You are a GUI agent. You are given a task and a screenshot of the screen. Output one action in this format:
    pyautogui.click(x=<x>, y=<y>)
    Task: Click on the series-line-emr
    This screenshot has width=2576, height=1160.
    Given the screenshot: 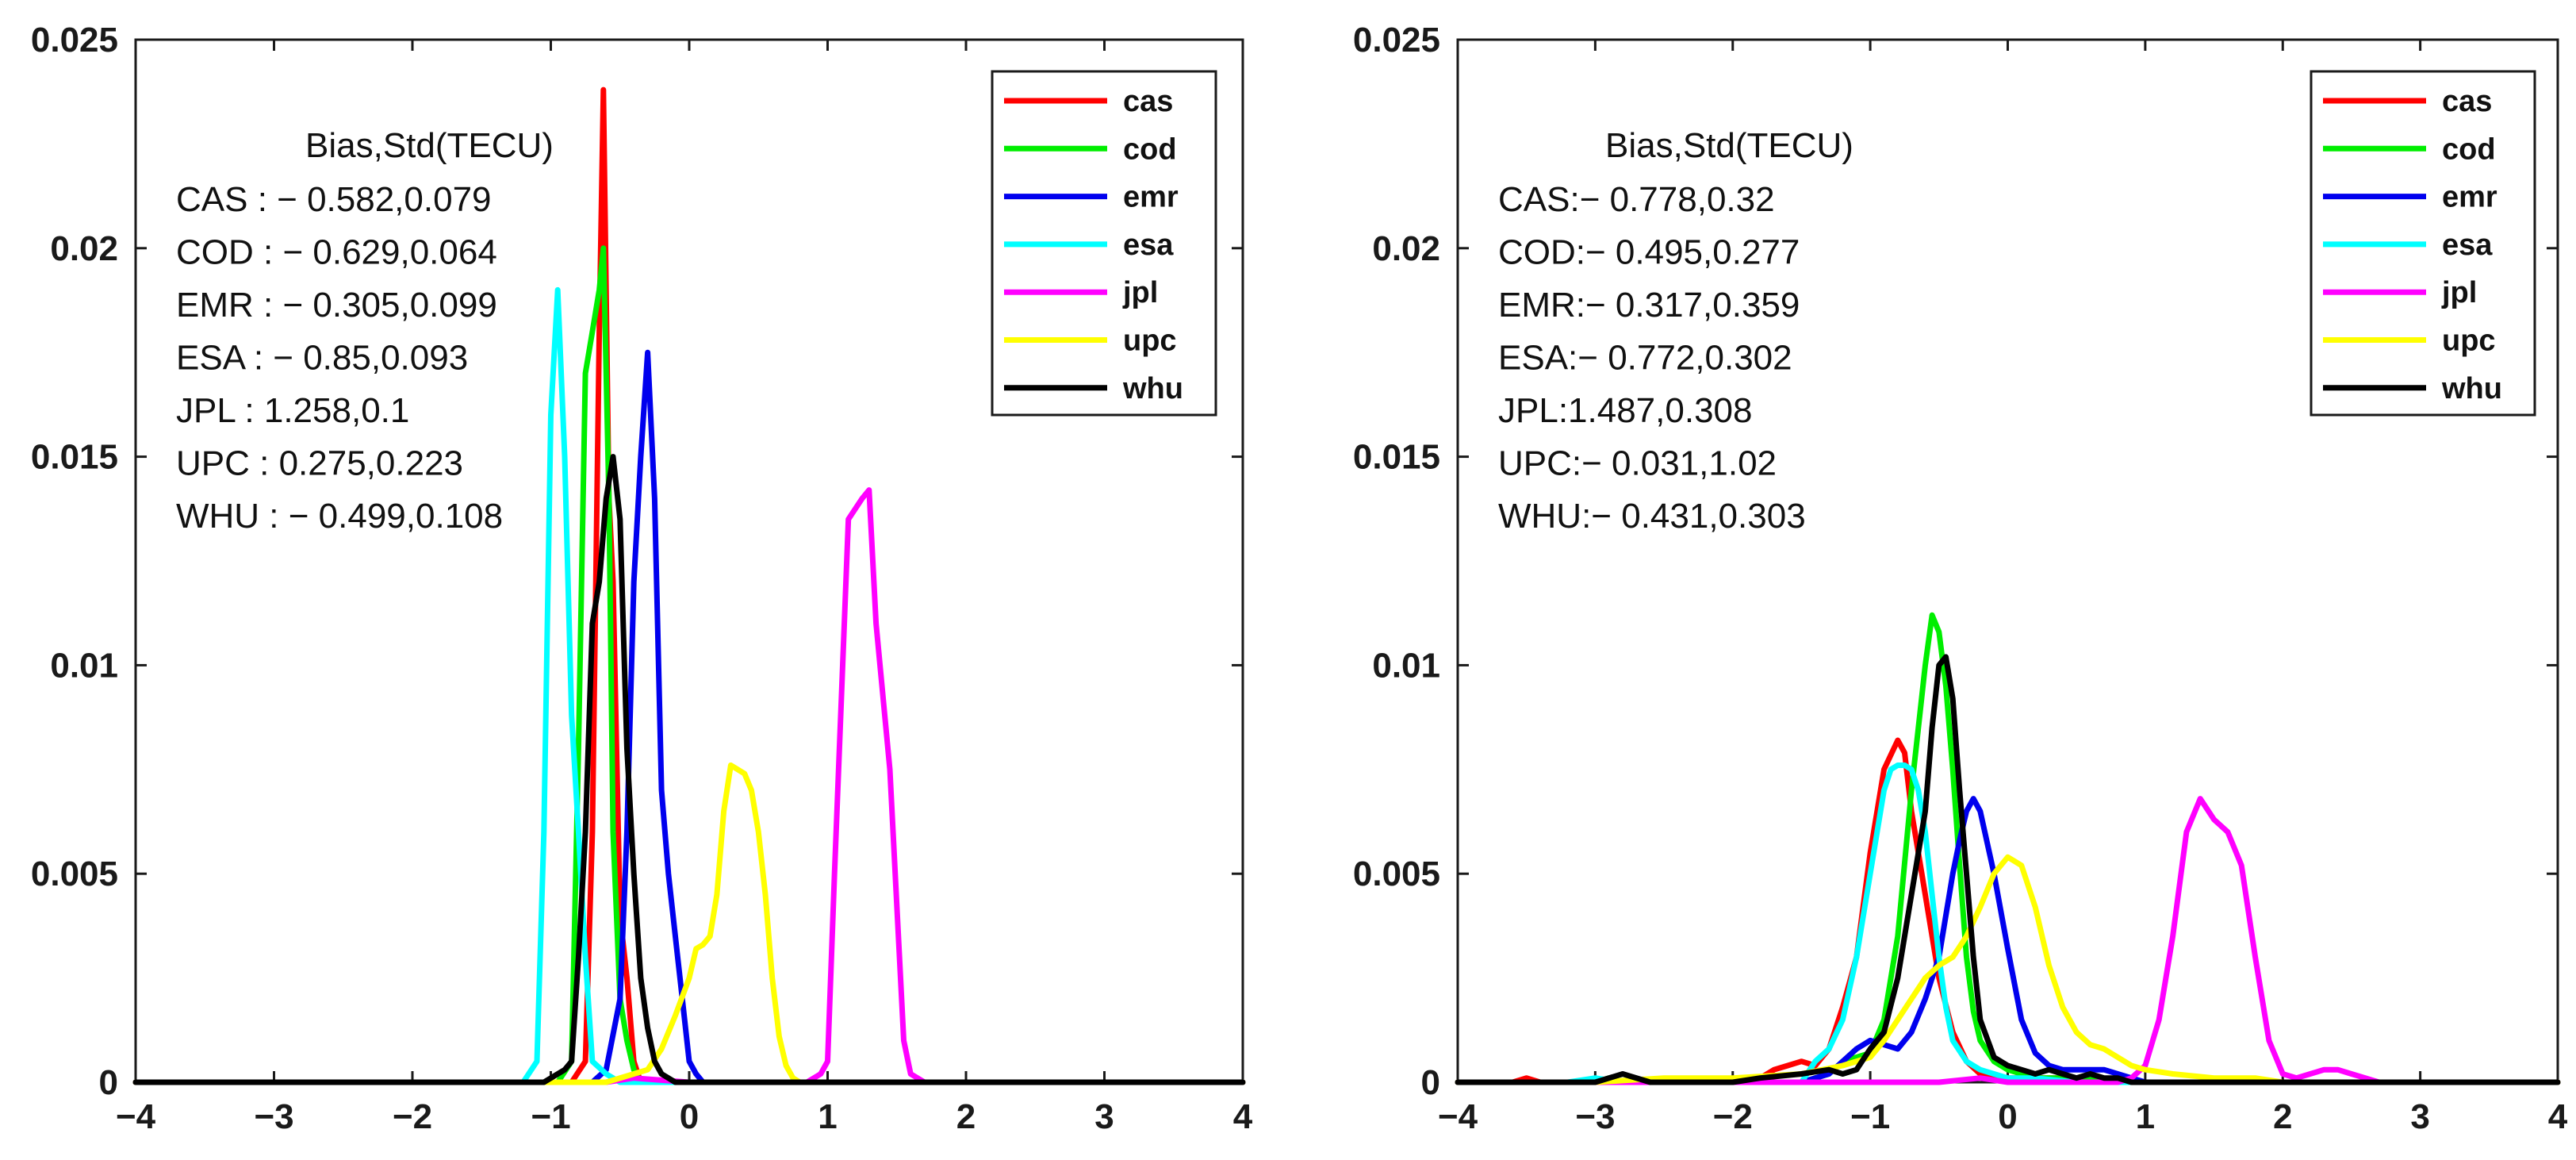 What is the action you would take?
    pyautogui.click(x=2008, y=940)
    